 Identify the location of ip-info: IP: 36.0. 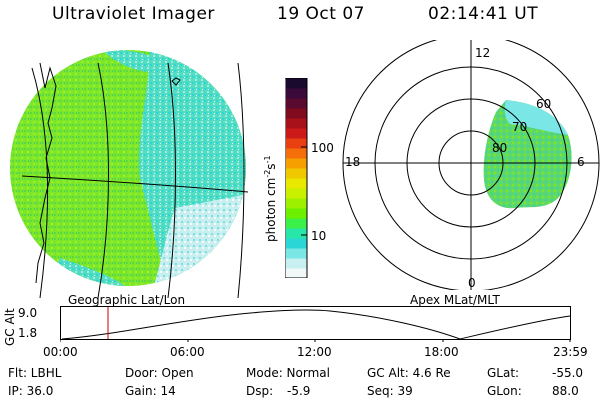
(31, 391).